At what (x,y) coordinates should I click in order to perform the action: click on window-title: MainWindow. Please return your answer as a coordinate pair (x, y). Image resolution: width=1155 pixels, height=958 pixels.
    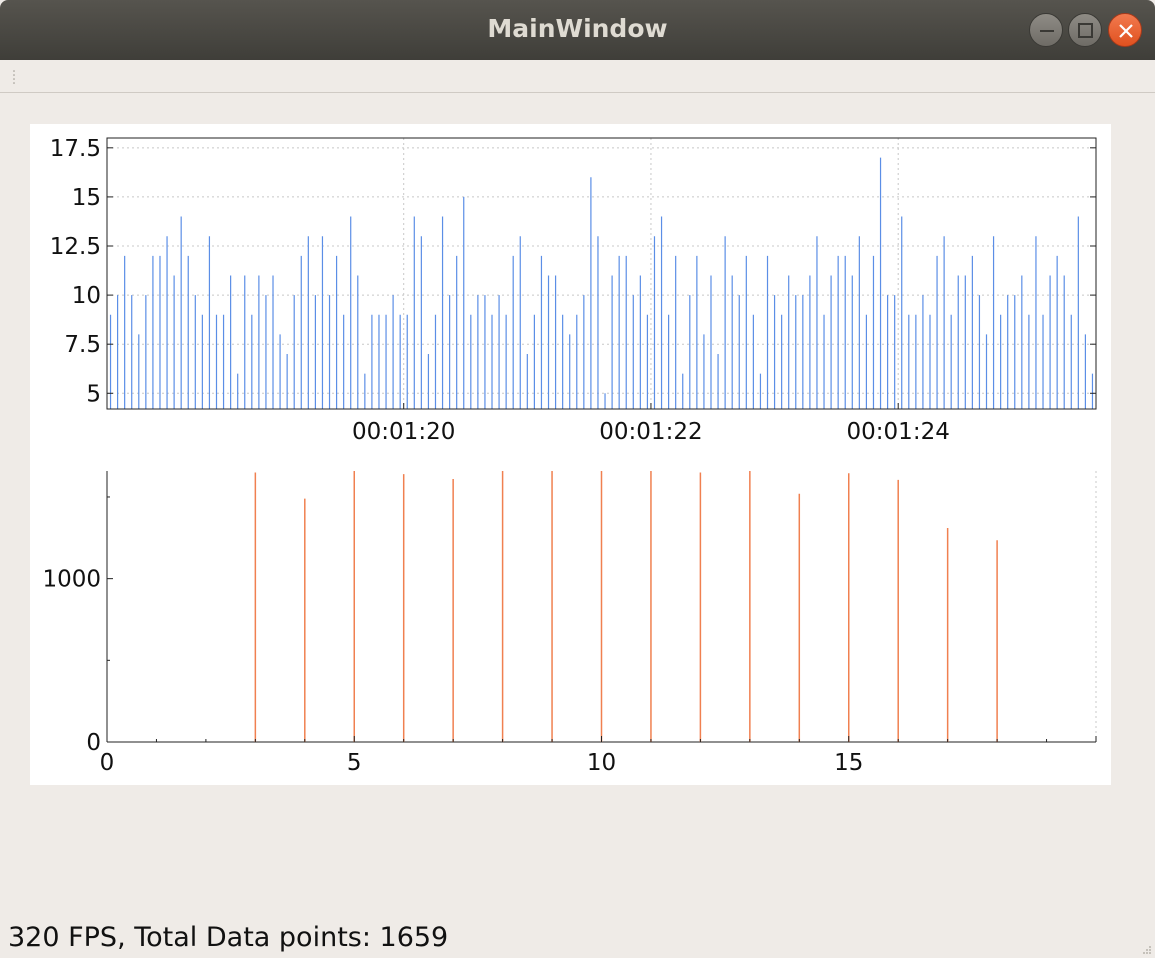
    Looking at the image, I should click on (577, 28).